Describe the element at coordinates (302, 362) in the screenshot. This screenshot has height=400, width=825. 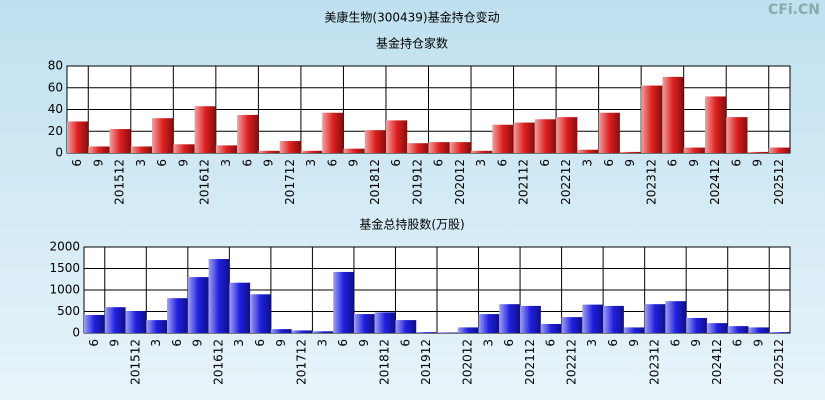
I see `x-tick-label: 201712` at that location.